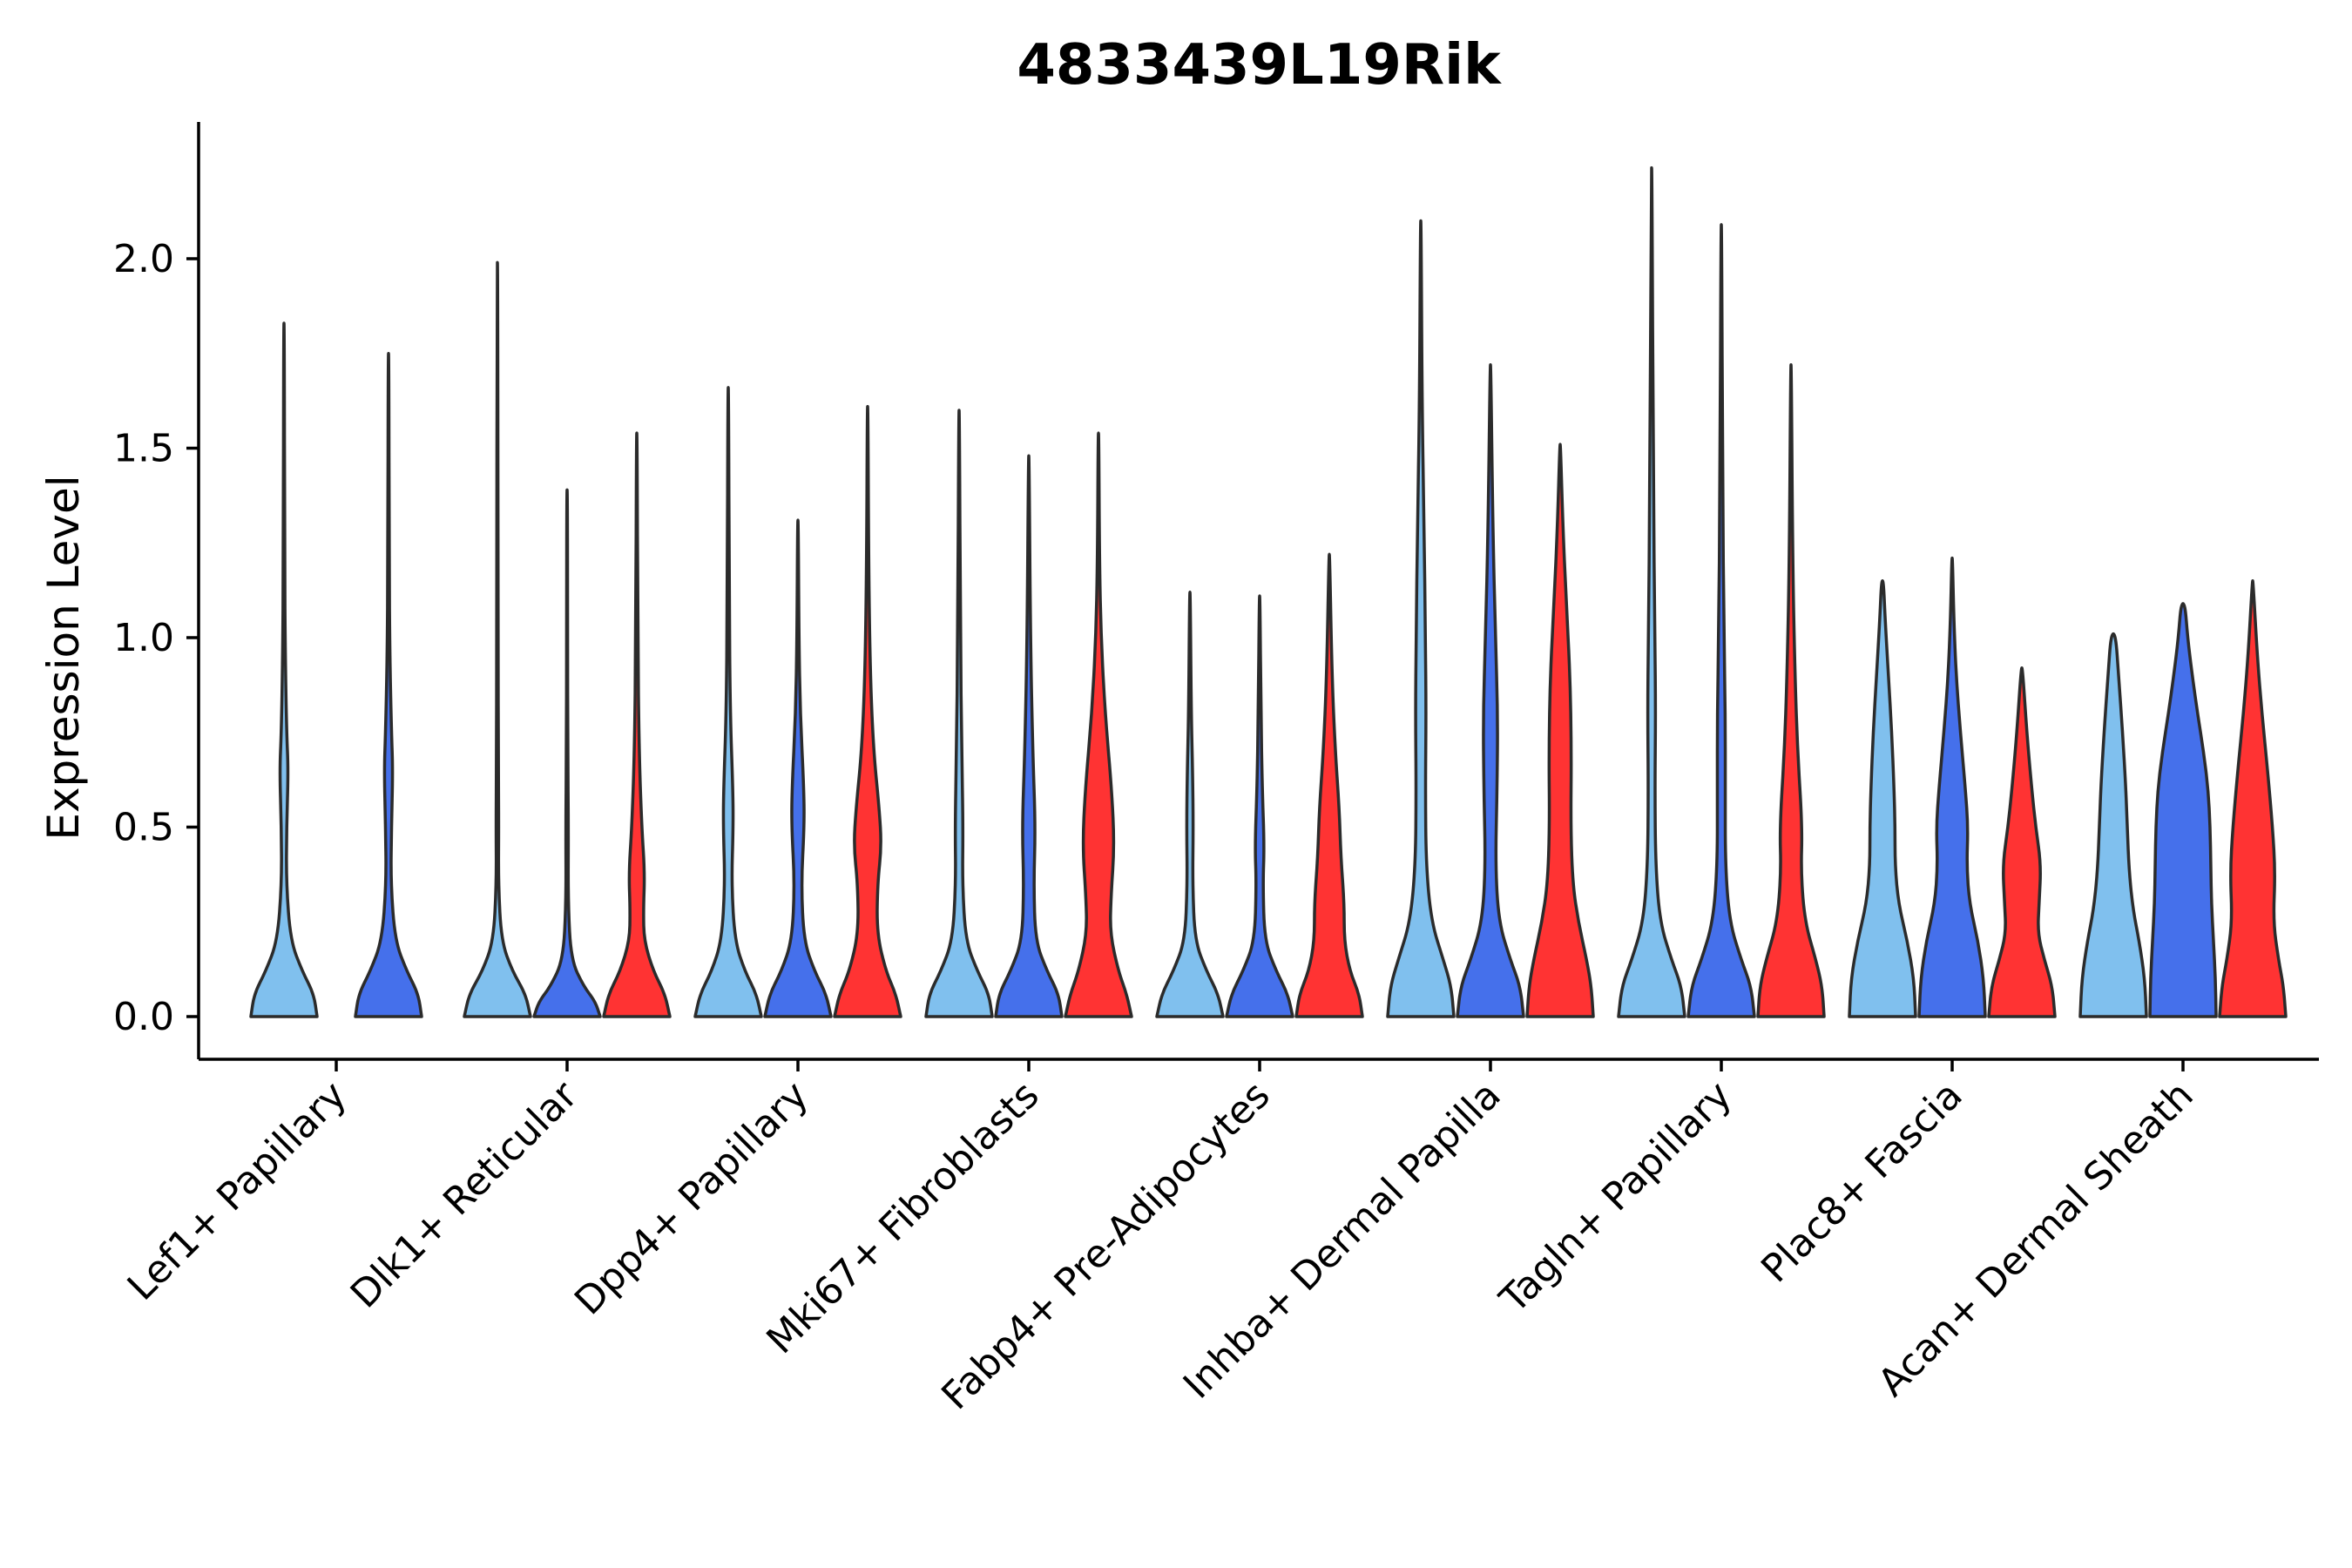 The image size is (2352, 1568). What do you see at coordinates (64, 657) in the screenshot?
I see `y-axis-title: Expression Level` at bounding box center [64, 657].